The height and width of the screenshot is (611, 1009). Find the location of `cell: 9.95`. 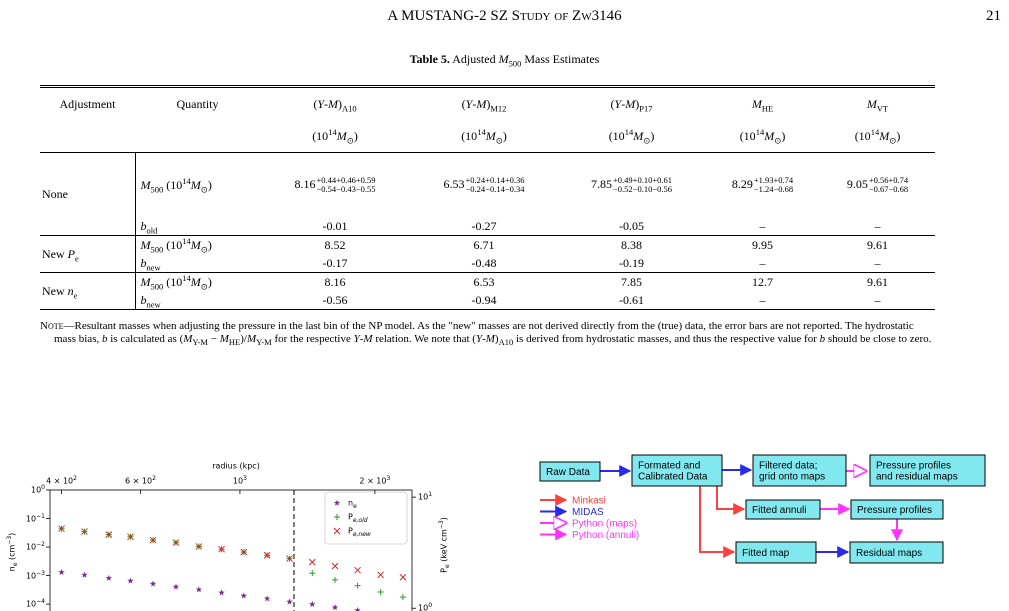

cell: 9.95 is located at coordinates (762, 245).